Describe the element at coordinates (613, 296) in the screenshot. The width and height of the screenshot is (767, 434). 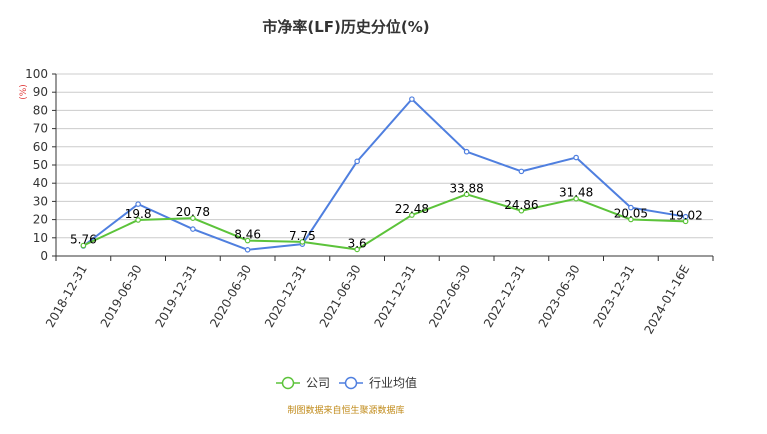
I see `x-tick-label: 2023-12-31` at that location.